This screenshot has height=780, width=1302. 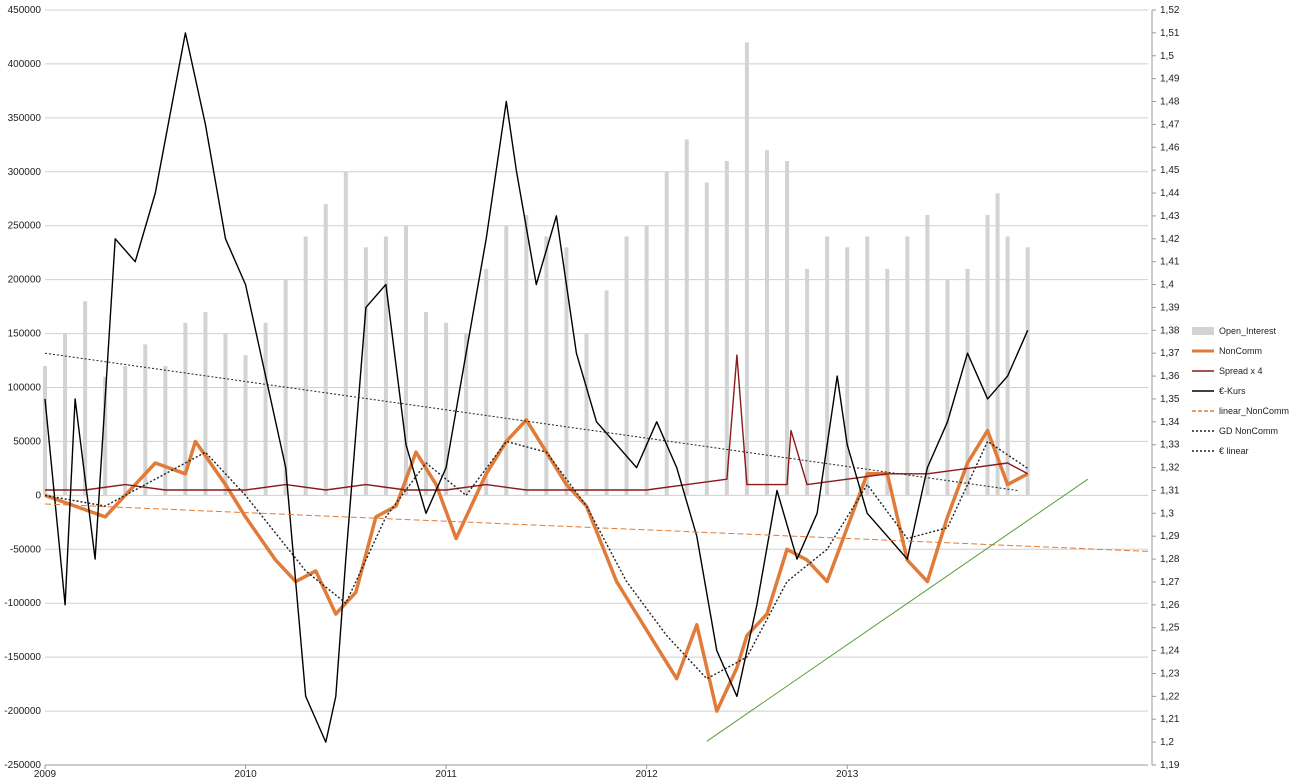 What do you see at coordinates (1170, 559) in the screenshot?
I see `y-right-tick-label: 1,28` at bounding box center [1170, 559].